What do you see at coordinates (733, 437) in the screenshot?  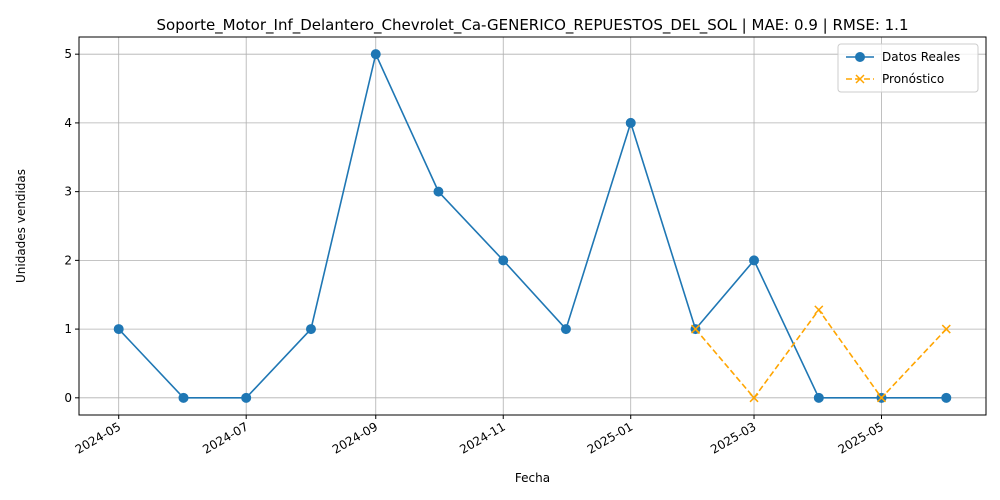 I see `x-tick-label: 2025-03` at bounding box center [733, 437].